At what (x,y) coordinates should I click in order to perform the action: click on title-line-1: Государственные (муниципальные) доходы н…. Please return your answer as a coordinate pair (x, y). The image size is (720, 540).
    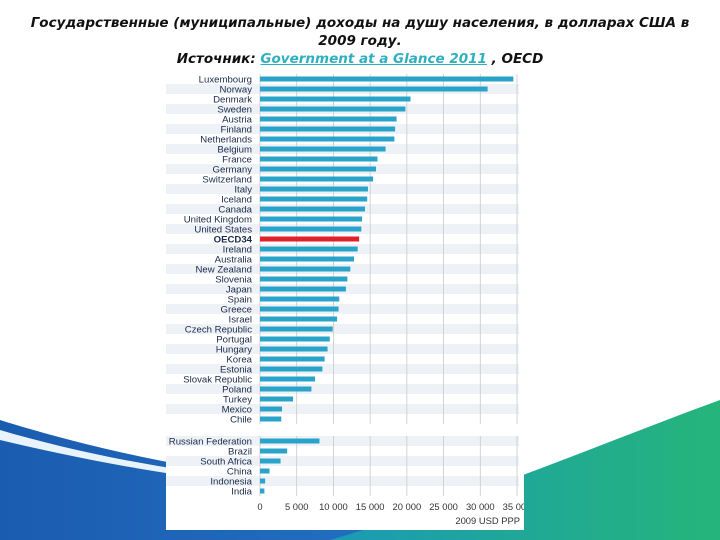
    Looking at the image, I should click on (360, 23).